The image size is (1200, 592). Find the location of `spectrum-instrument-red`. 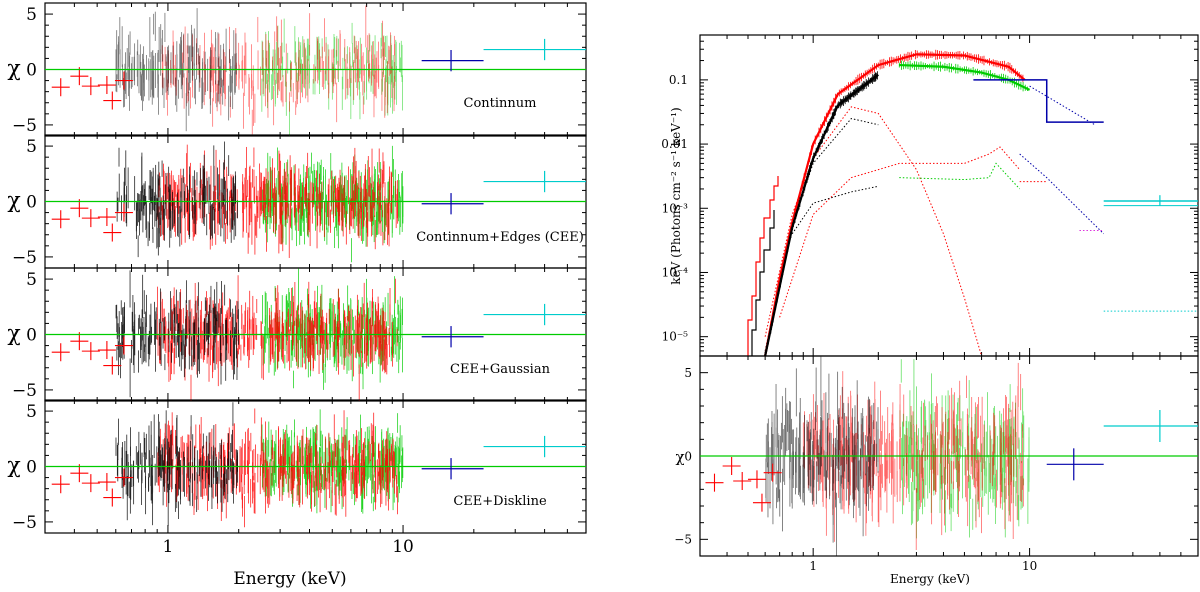

spectrum-instrument-red is located at coordinates (895, 204).